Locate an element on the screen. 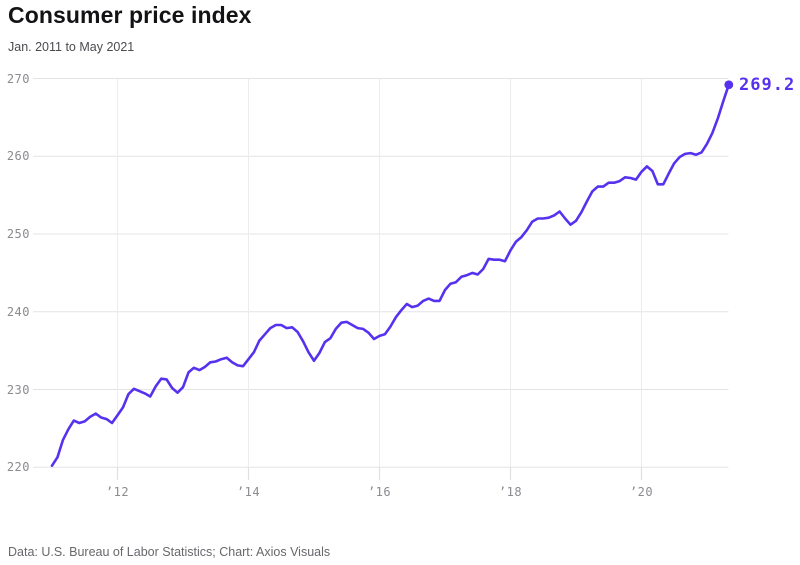 The height and width of the screenshot is (565, 800). y-axis-tick-label: 230 is located at coordinates (18, 389).